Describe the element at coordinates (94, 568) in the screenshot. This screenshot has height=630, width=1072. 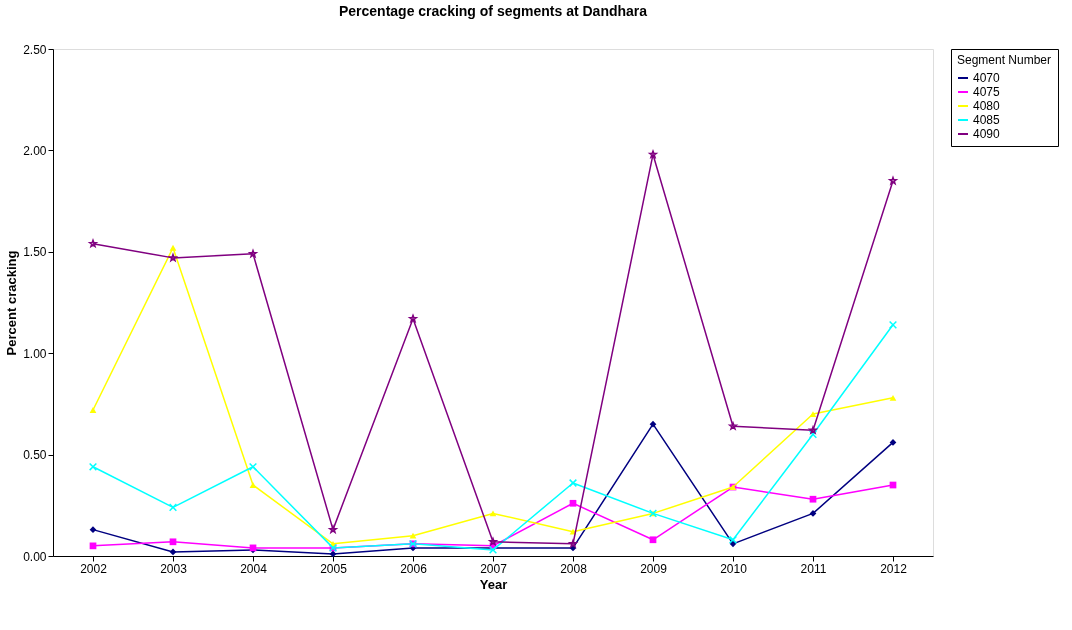
I see `x-tick-label: 2002` at that location.